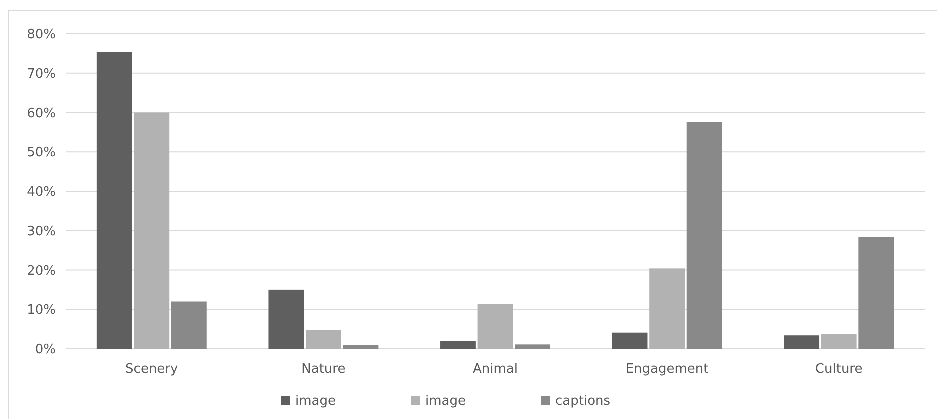 The height and width of the screenshot is (419, 937). Describe the element at coordinates (583, 401) in the screenshot. I see `legend-label: captions` at that location.